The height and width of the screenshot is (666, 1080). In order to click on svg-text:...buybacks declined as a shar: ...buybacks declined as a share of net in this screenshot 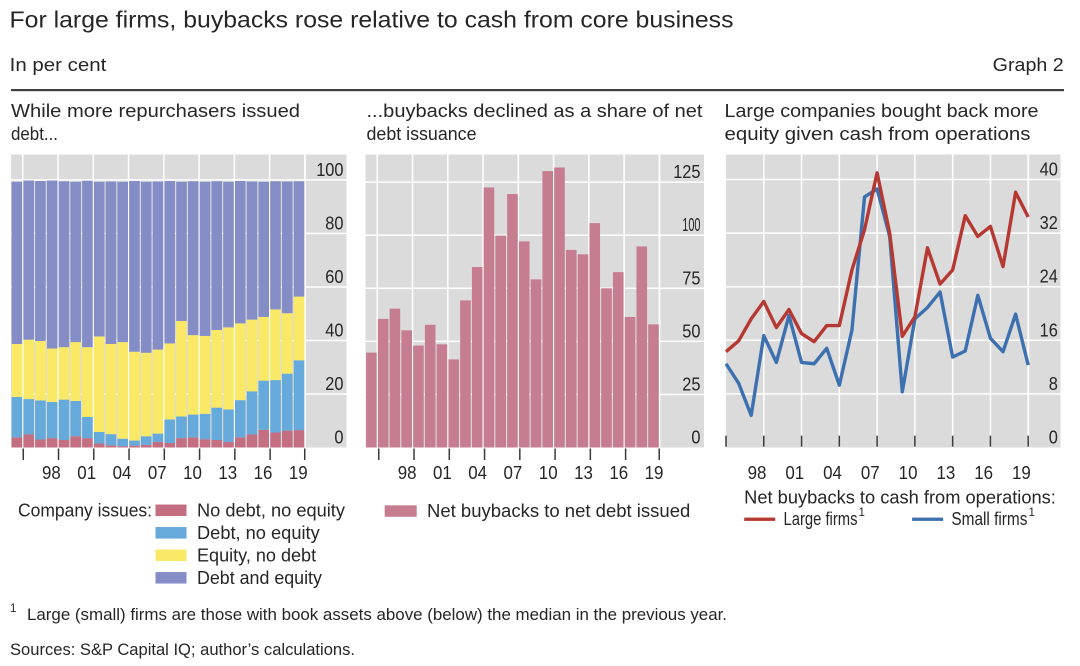, I will do `click(535, 111)`.